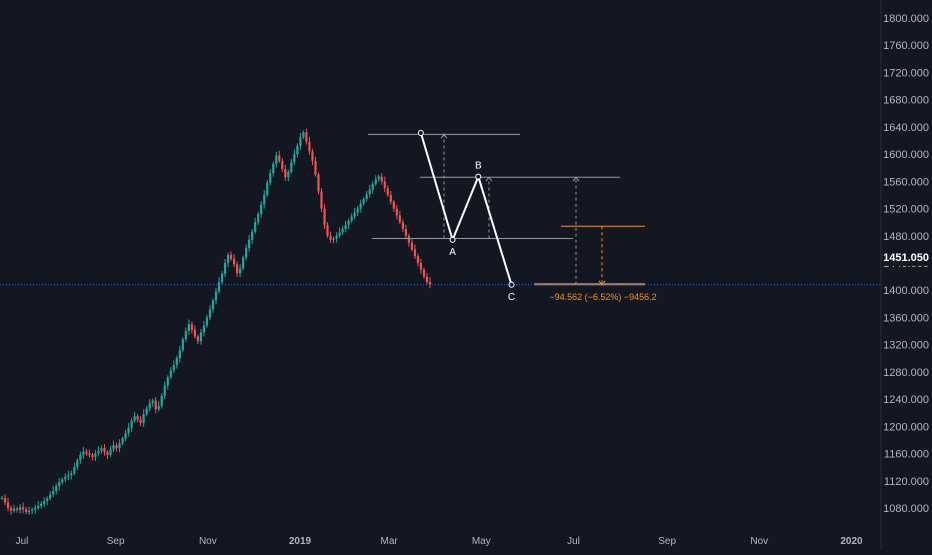 This screenshot has height=555, width=932. What do you see at coordinates (906, 19) in the screenshot?
I see `price-tick-label: 1800.000` at bounding box center [906, 19].